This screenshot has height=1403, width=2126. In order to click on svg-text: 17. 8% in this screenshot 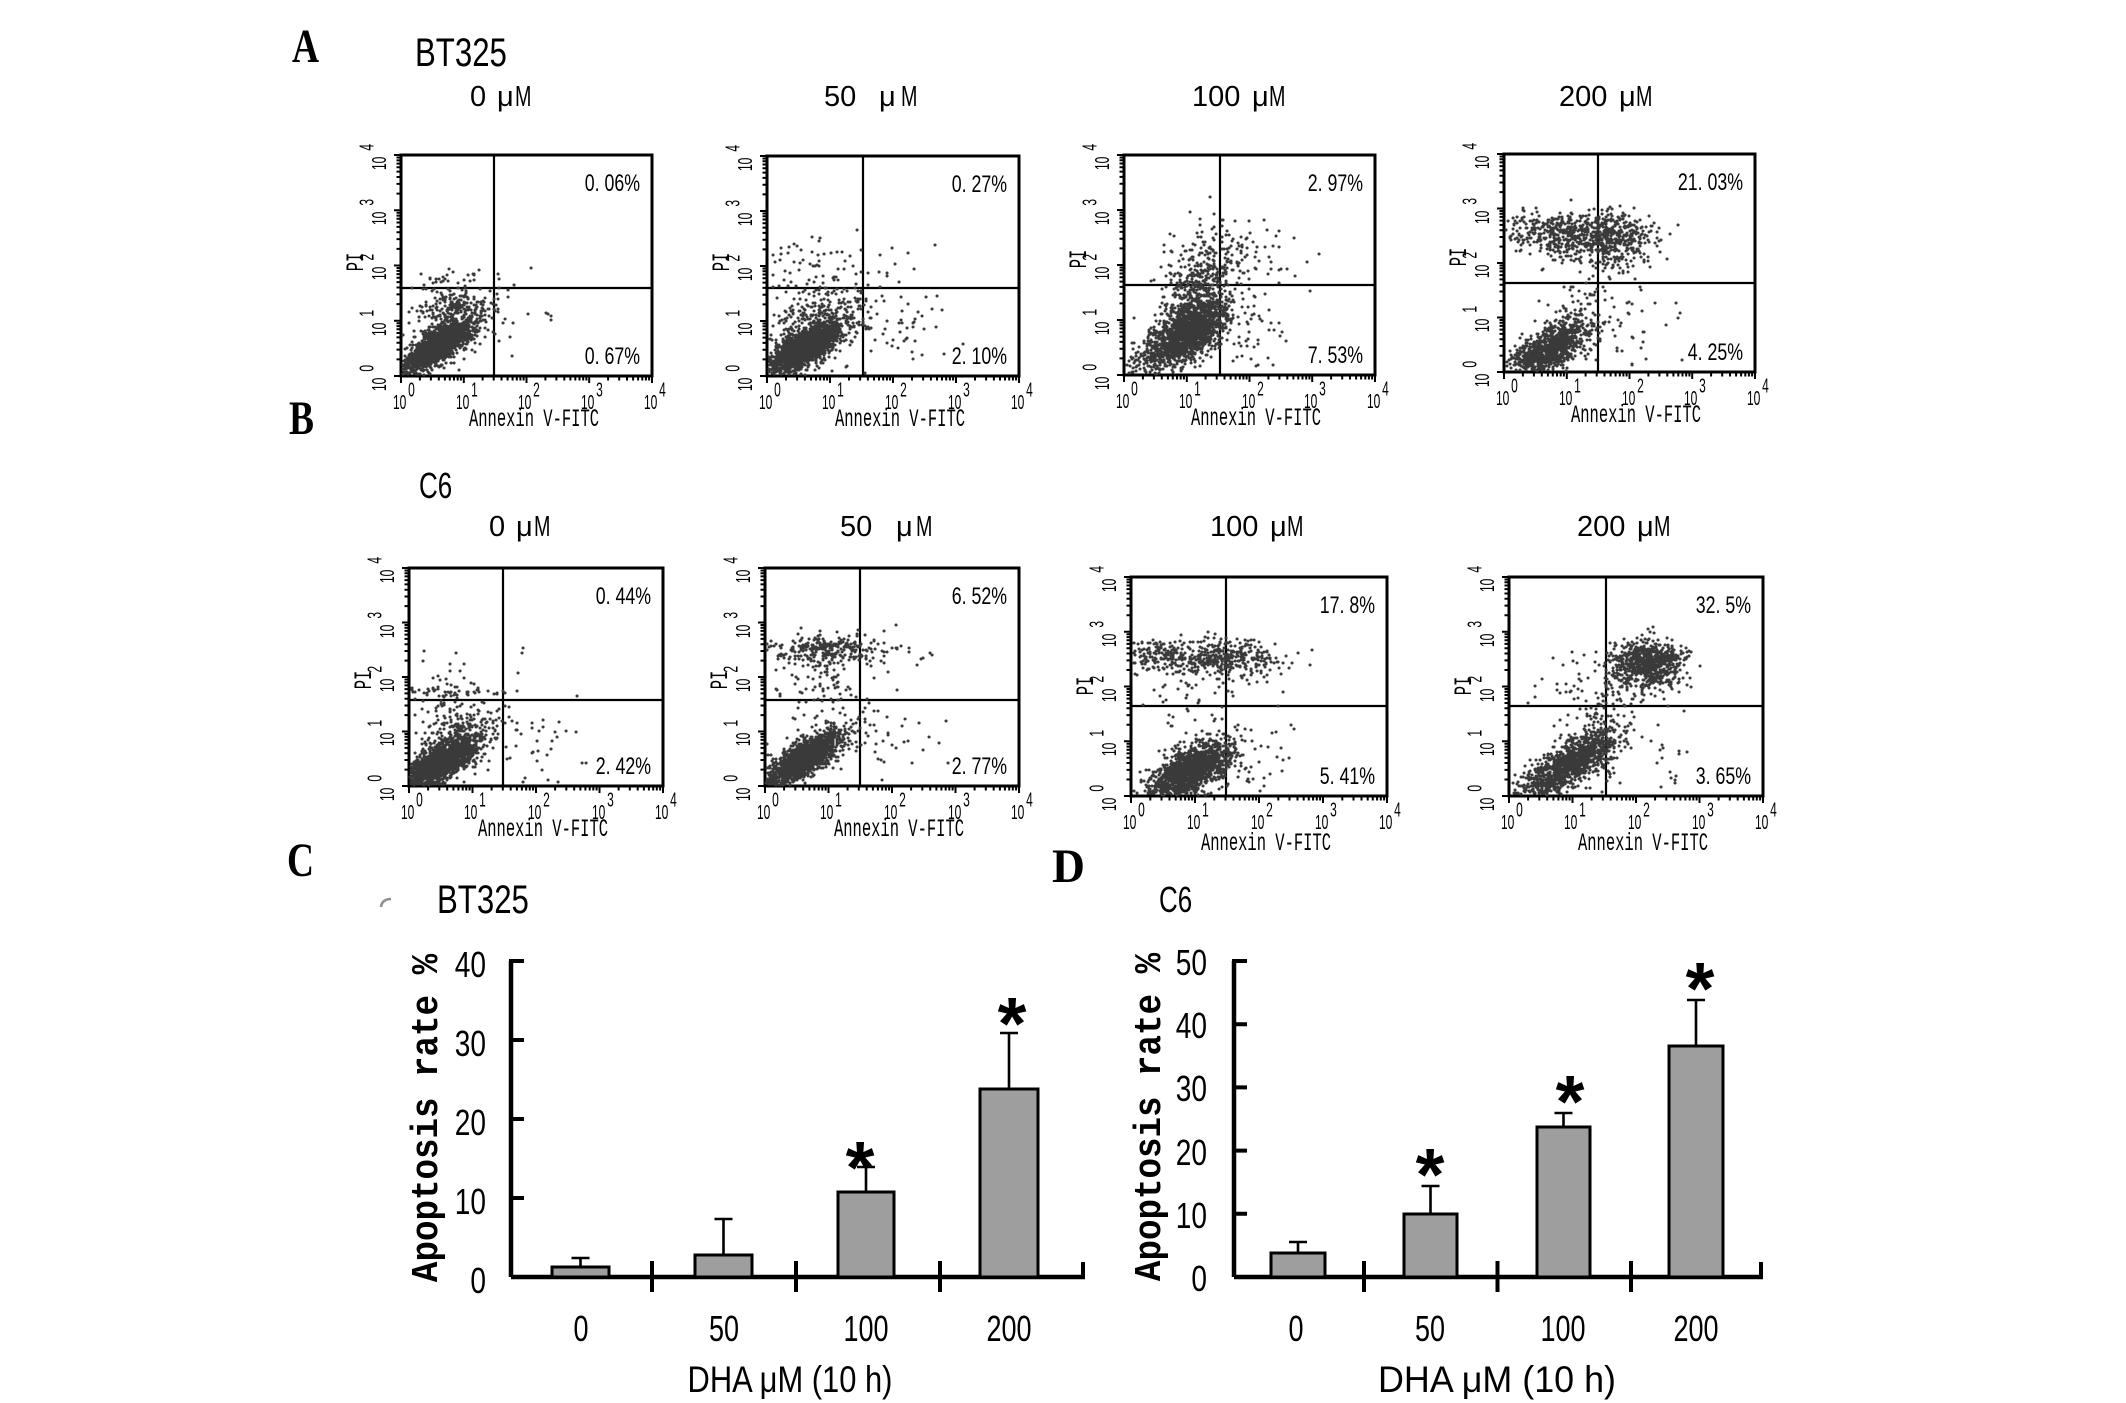, I will do `click(1347, 606)`.